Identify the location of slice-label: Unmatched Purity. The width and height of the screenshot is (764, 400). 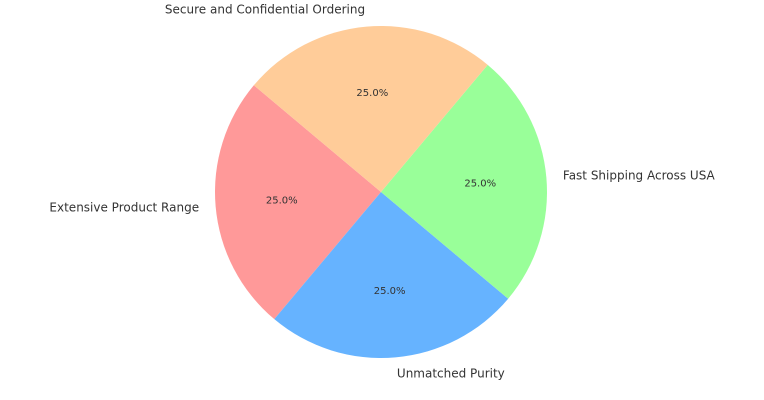
(451, 373).